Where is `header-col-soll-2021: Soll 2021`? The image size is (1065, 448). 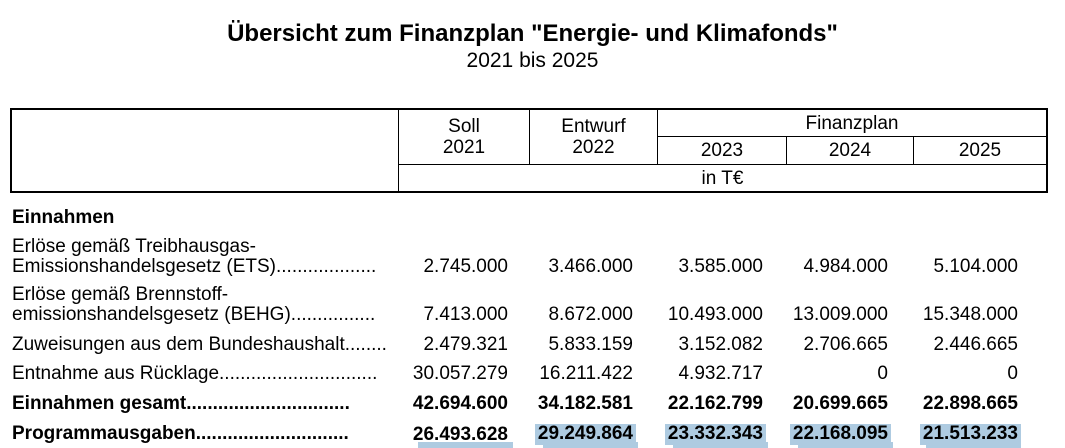
header-col-soll-2021: Soll 2021 is located at coordinates (464, 137).